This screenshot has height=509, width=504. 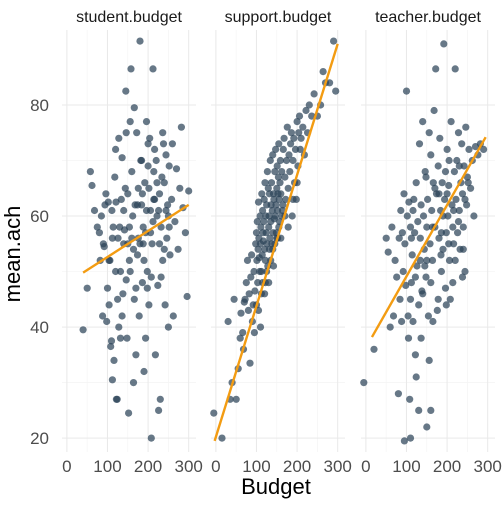 I want to click on x-tick-label: 100, so click(x=406, y=466).